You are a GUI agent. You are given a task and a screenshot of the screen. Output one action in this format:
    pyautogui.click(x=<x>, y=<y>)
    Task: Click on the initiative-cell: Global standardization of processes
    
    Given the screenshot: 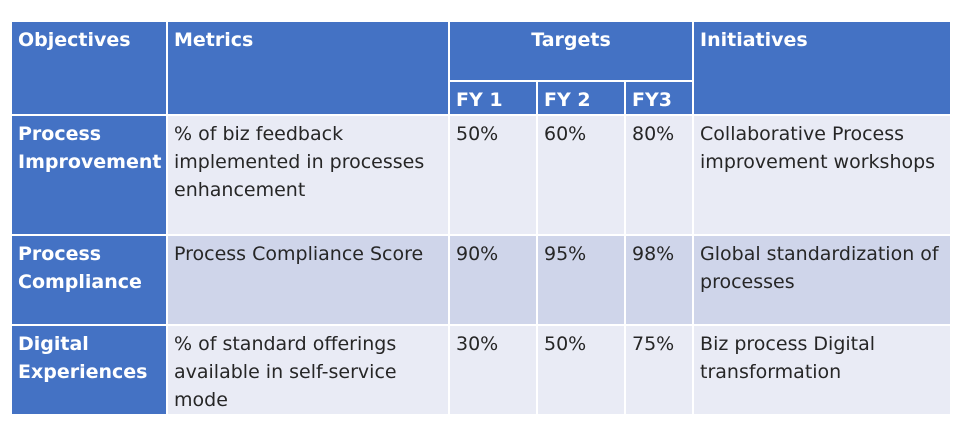 What is the action you would take?
    pyautogui.click(x=822, y=280)
    